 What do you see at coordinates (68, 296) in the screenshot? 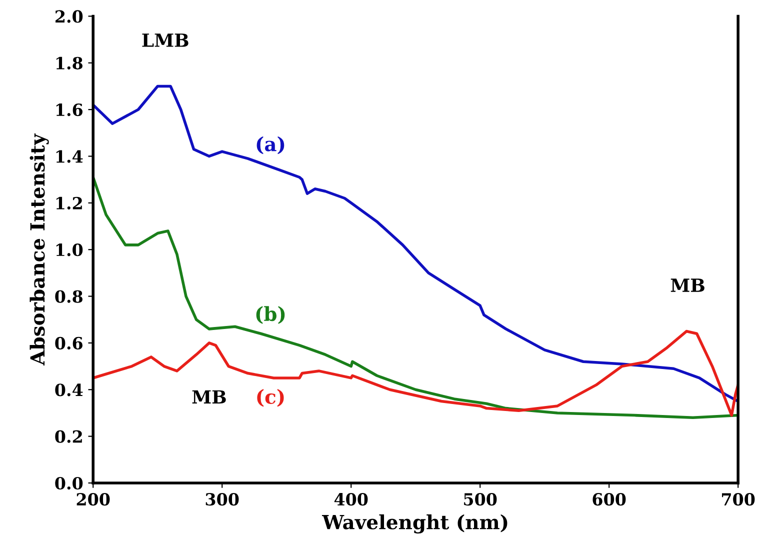
I see `y-tick-label: 0.8` at bounding box center [68, 296].